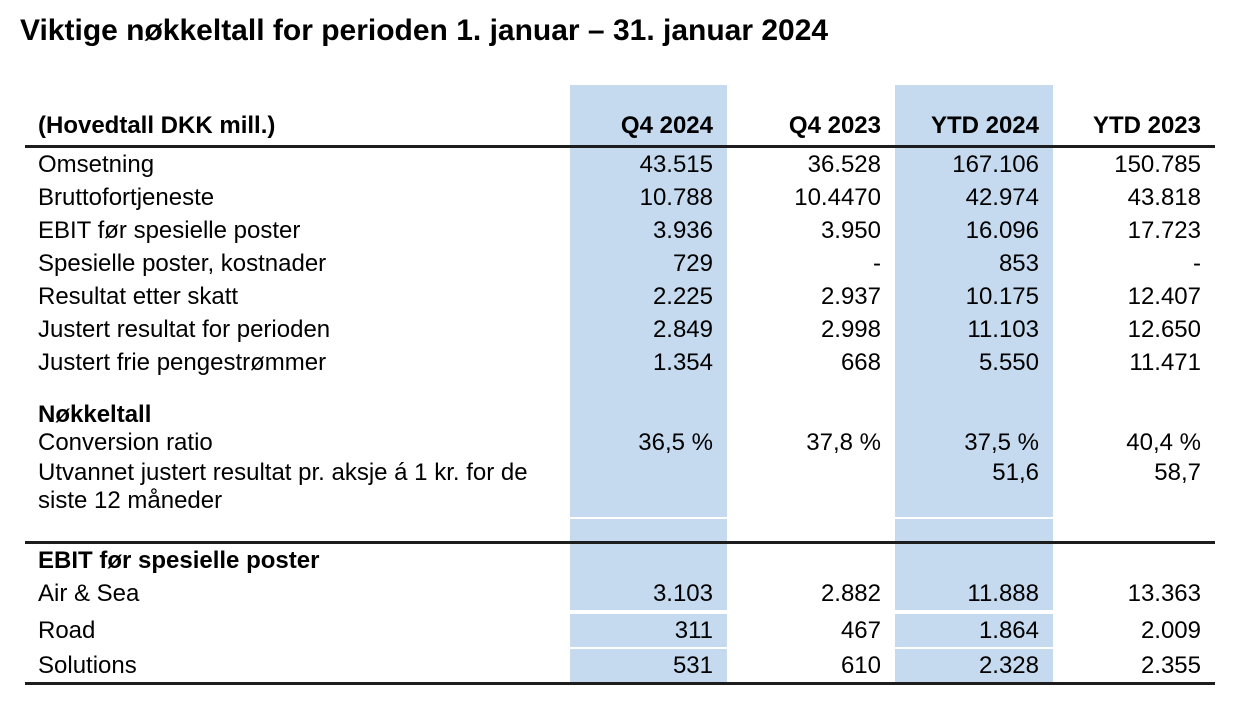 Image resolution: width=1250 pixels, height=702 pixels. I want to click on row-label: Nøkkeltall, so click(95, 414).